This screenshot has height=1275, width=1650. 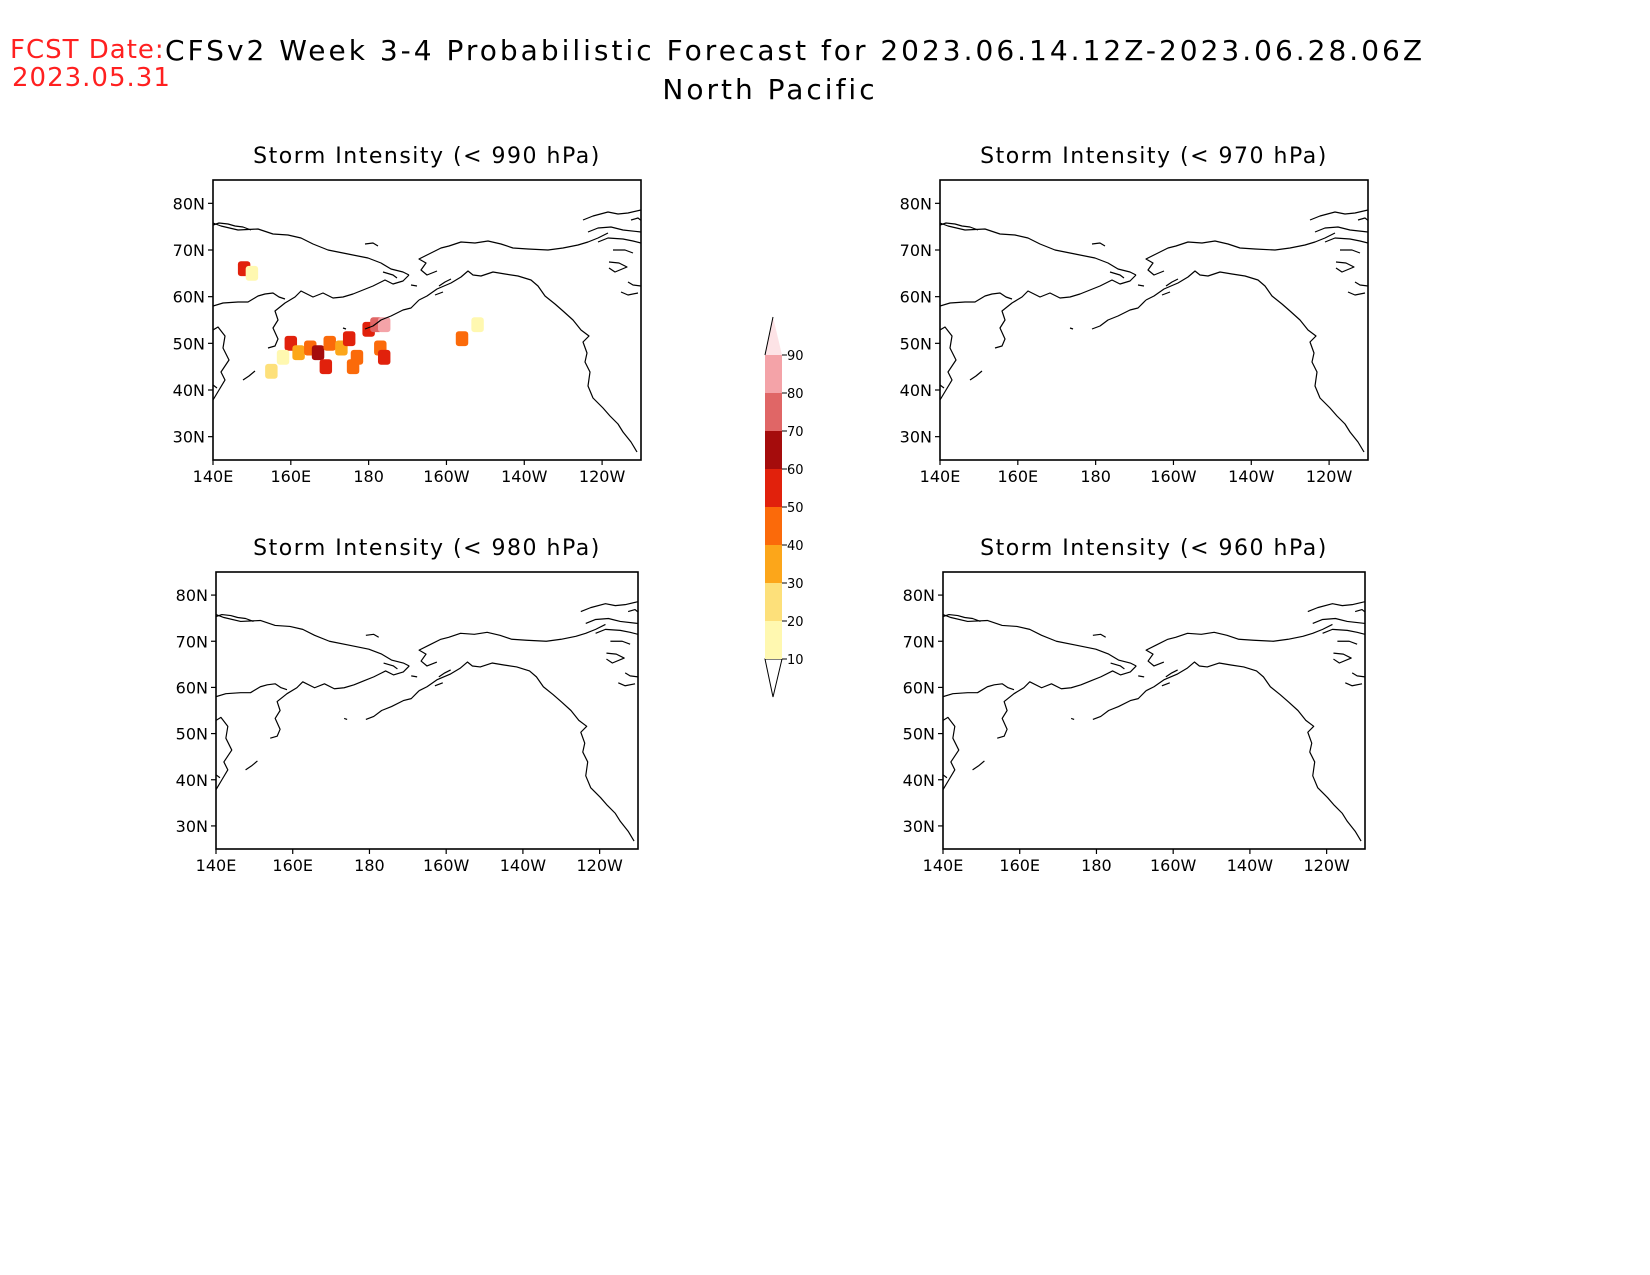 I want to click on panel-title: Storm Intensity (< 980 hPa), so click(x=427, y=548).